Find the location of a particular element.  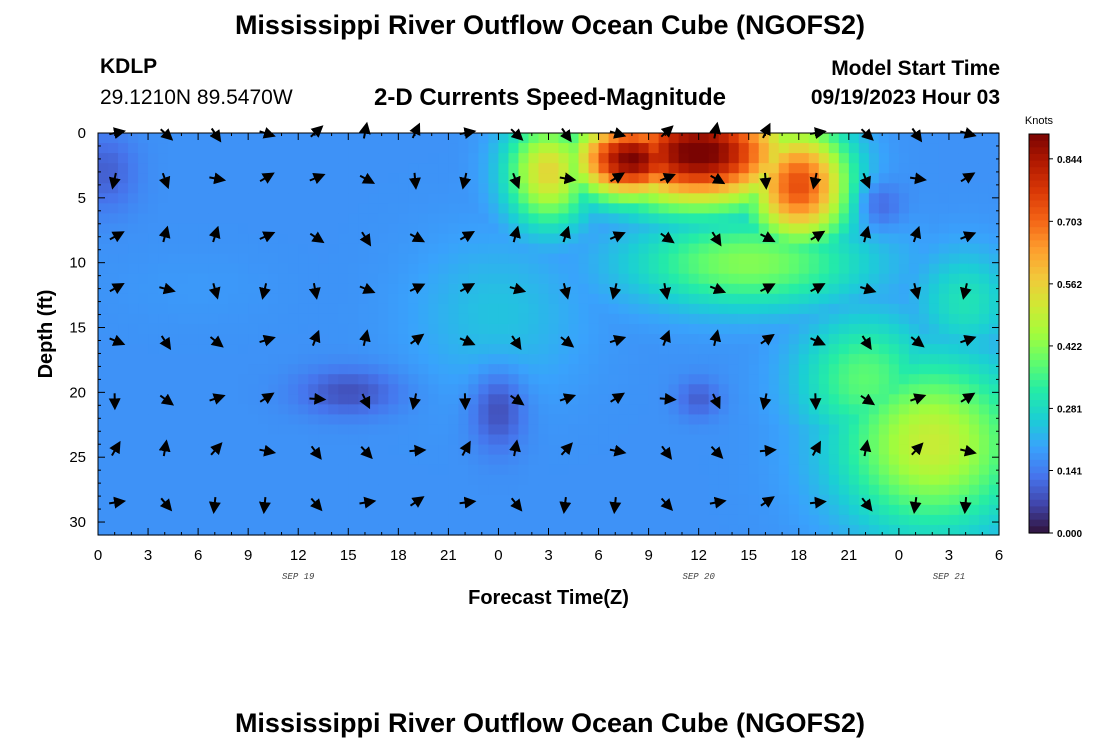

x-tick-label: 9 is located at coordinates (648, 555).